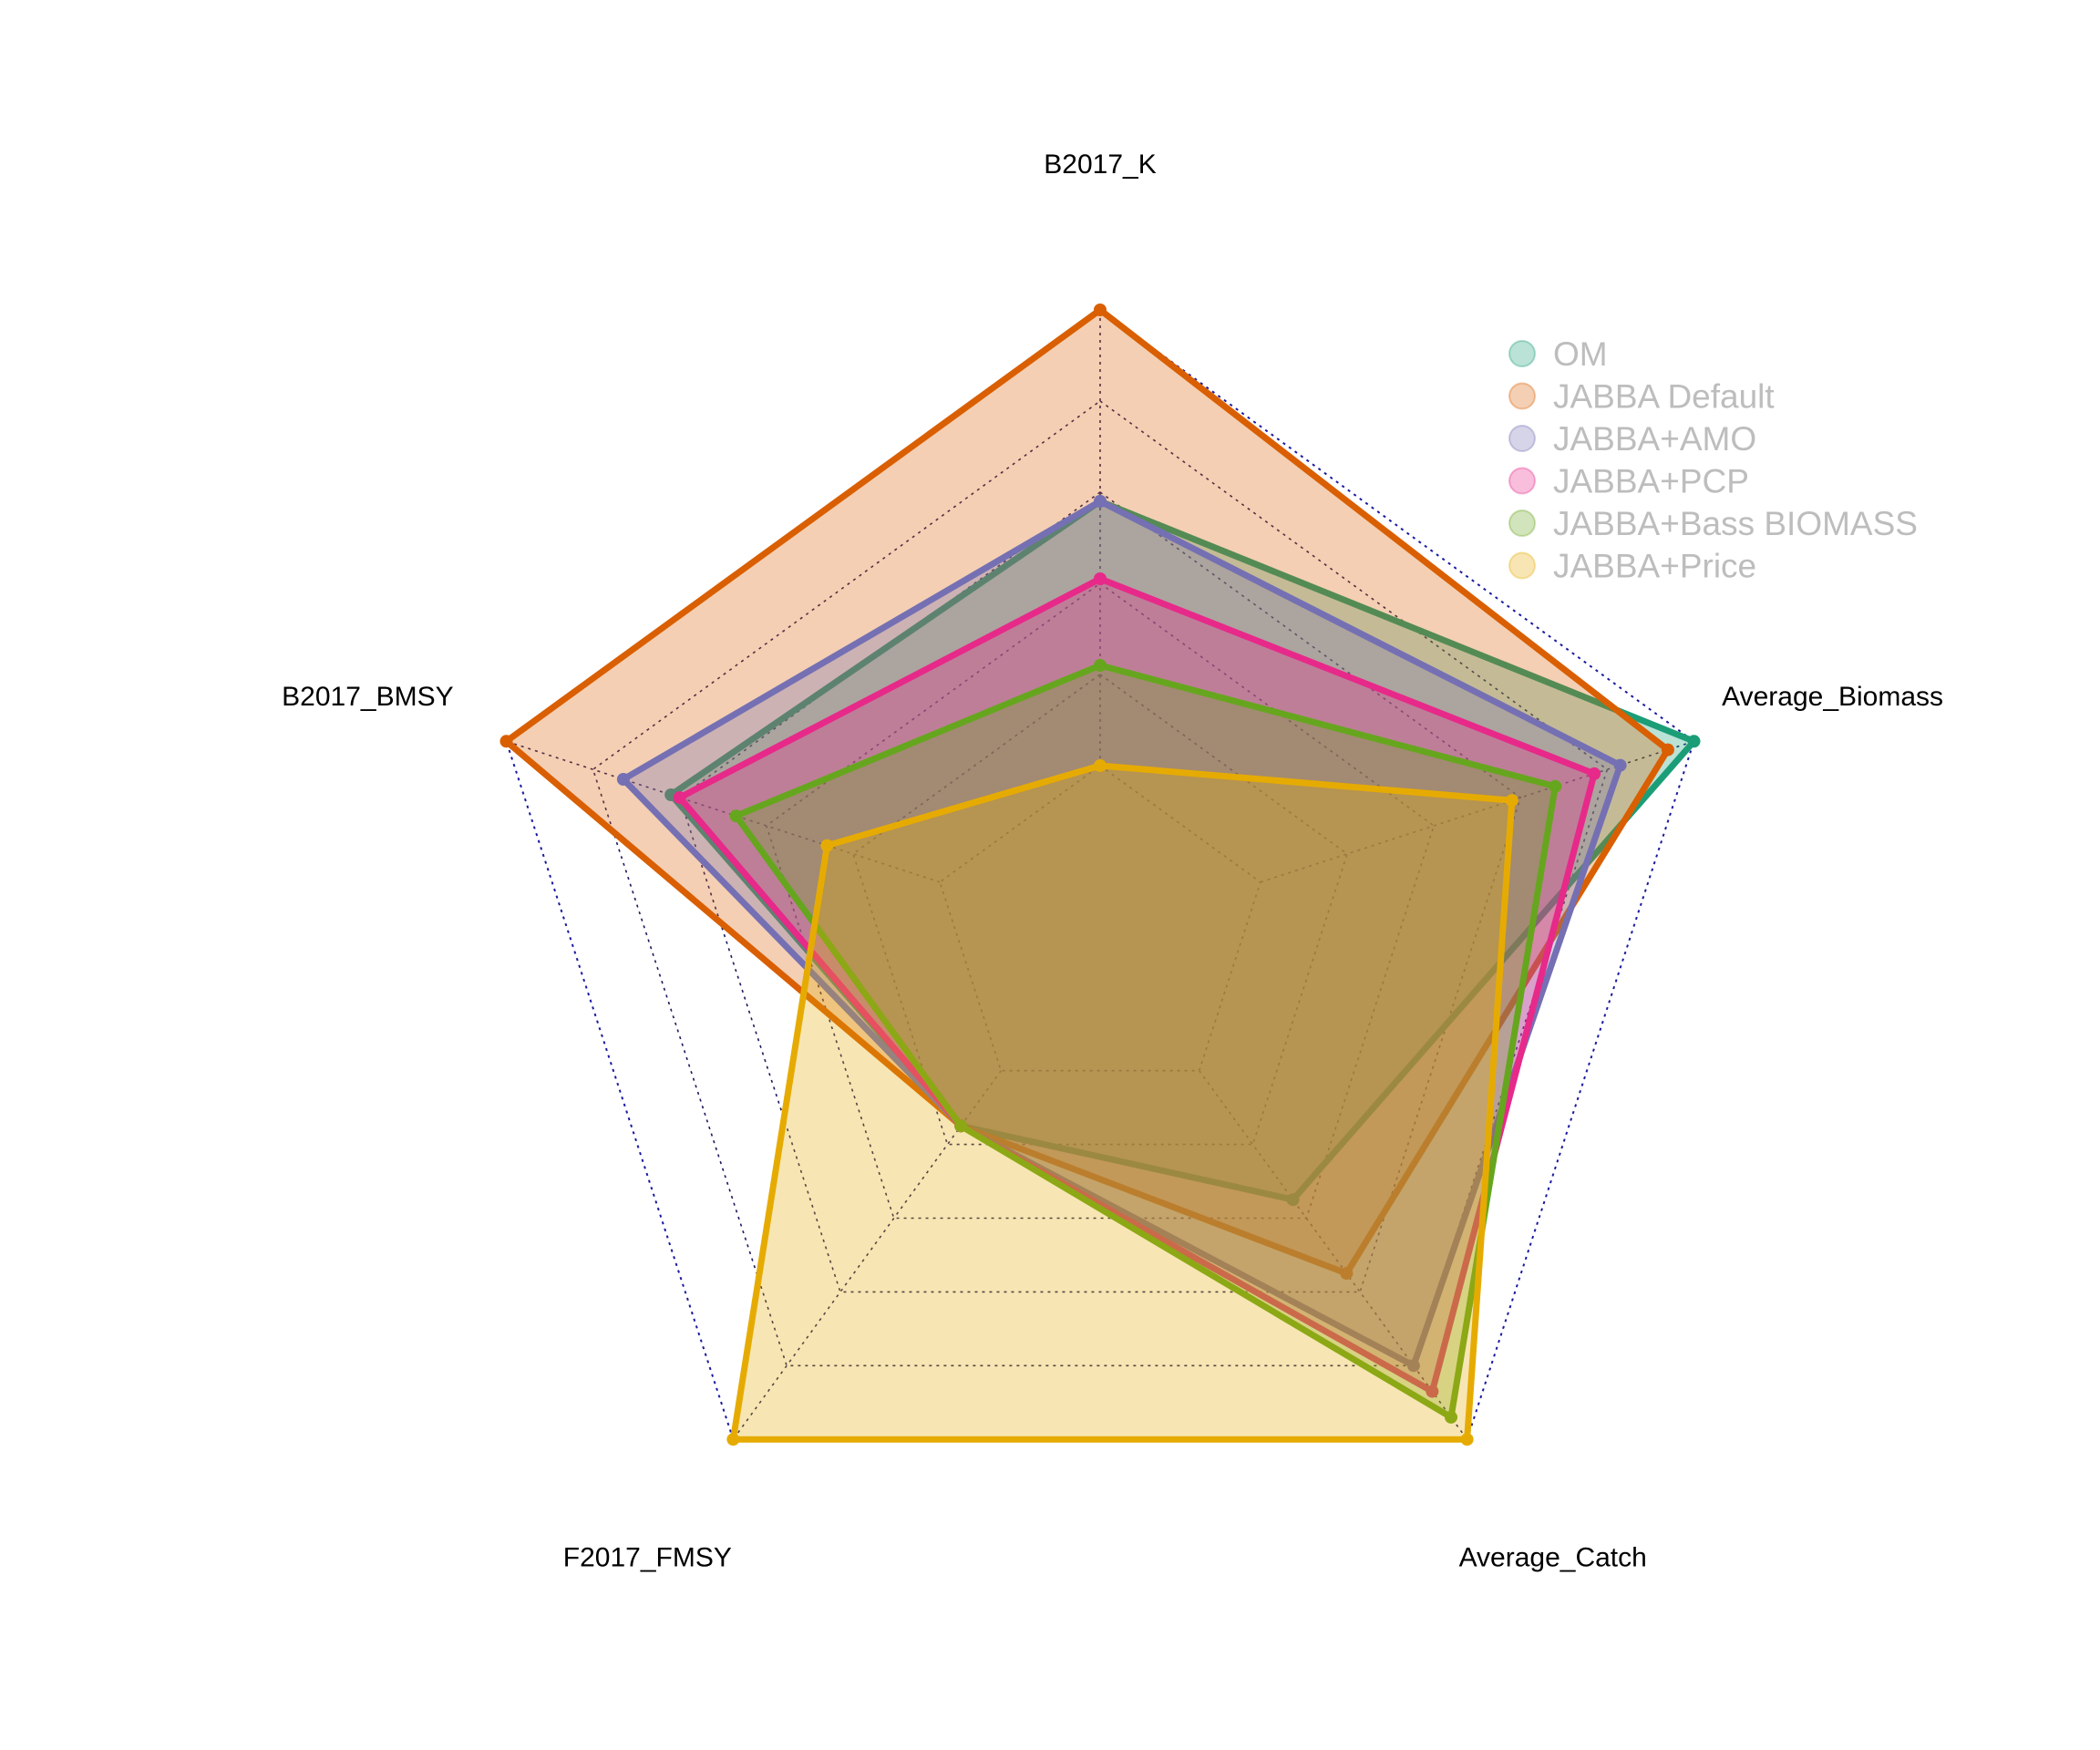 The height and width of the screenshot is (1750, 2100). Describe the element at coordinates (1736, 524) in the screenshot. I see `legend-label: JABBA+Bass BIOMASS` at that location.